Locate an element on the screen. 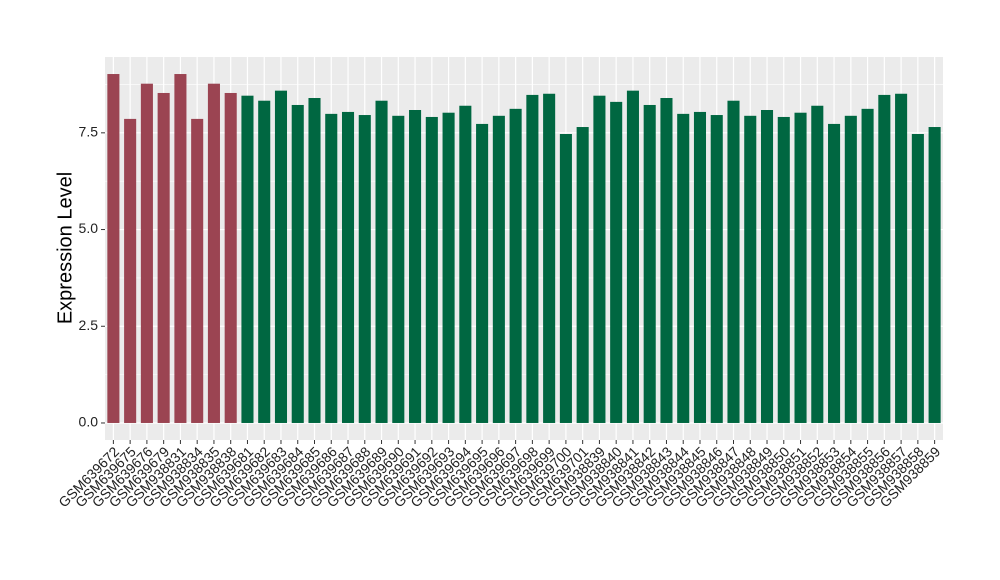 This screenshot has width=1000, height=580. y-tick-label: 5.0 is located at coordinates (89, 228).